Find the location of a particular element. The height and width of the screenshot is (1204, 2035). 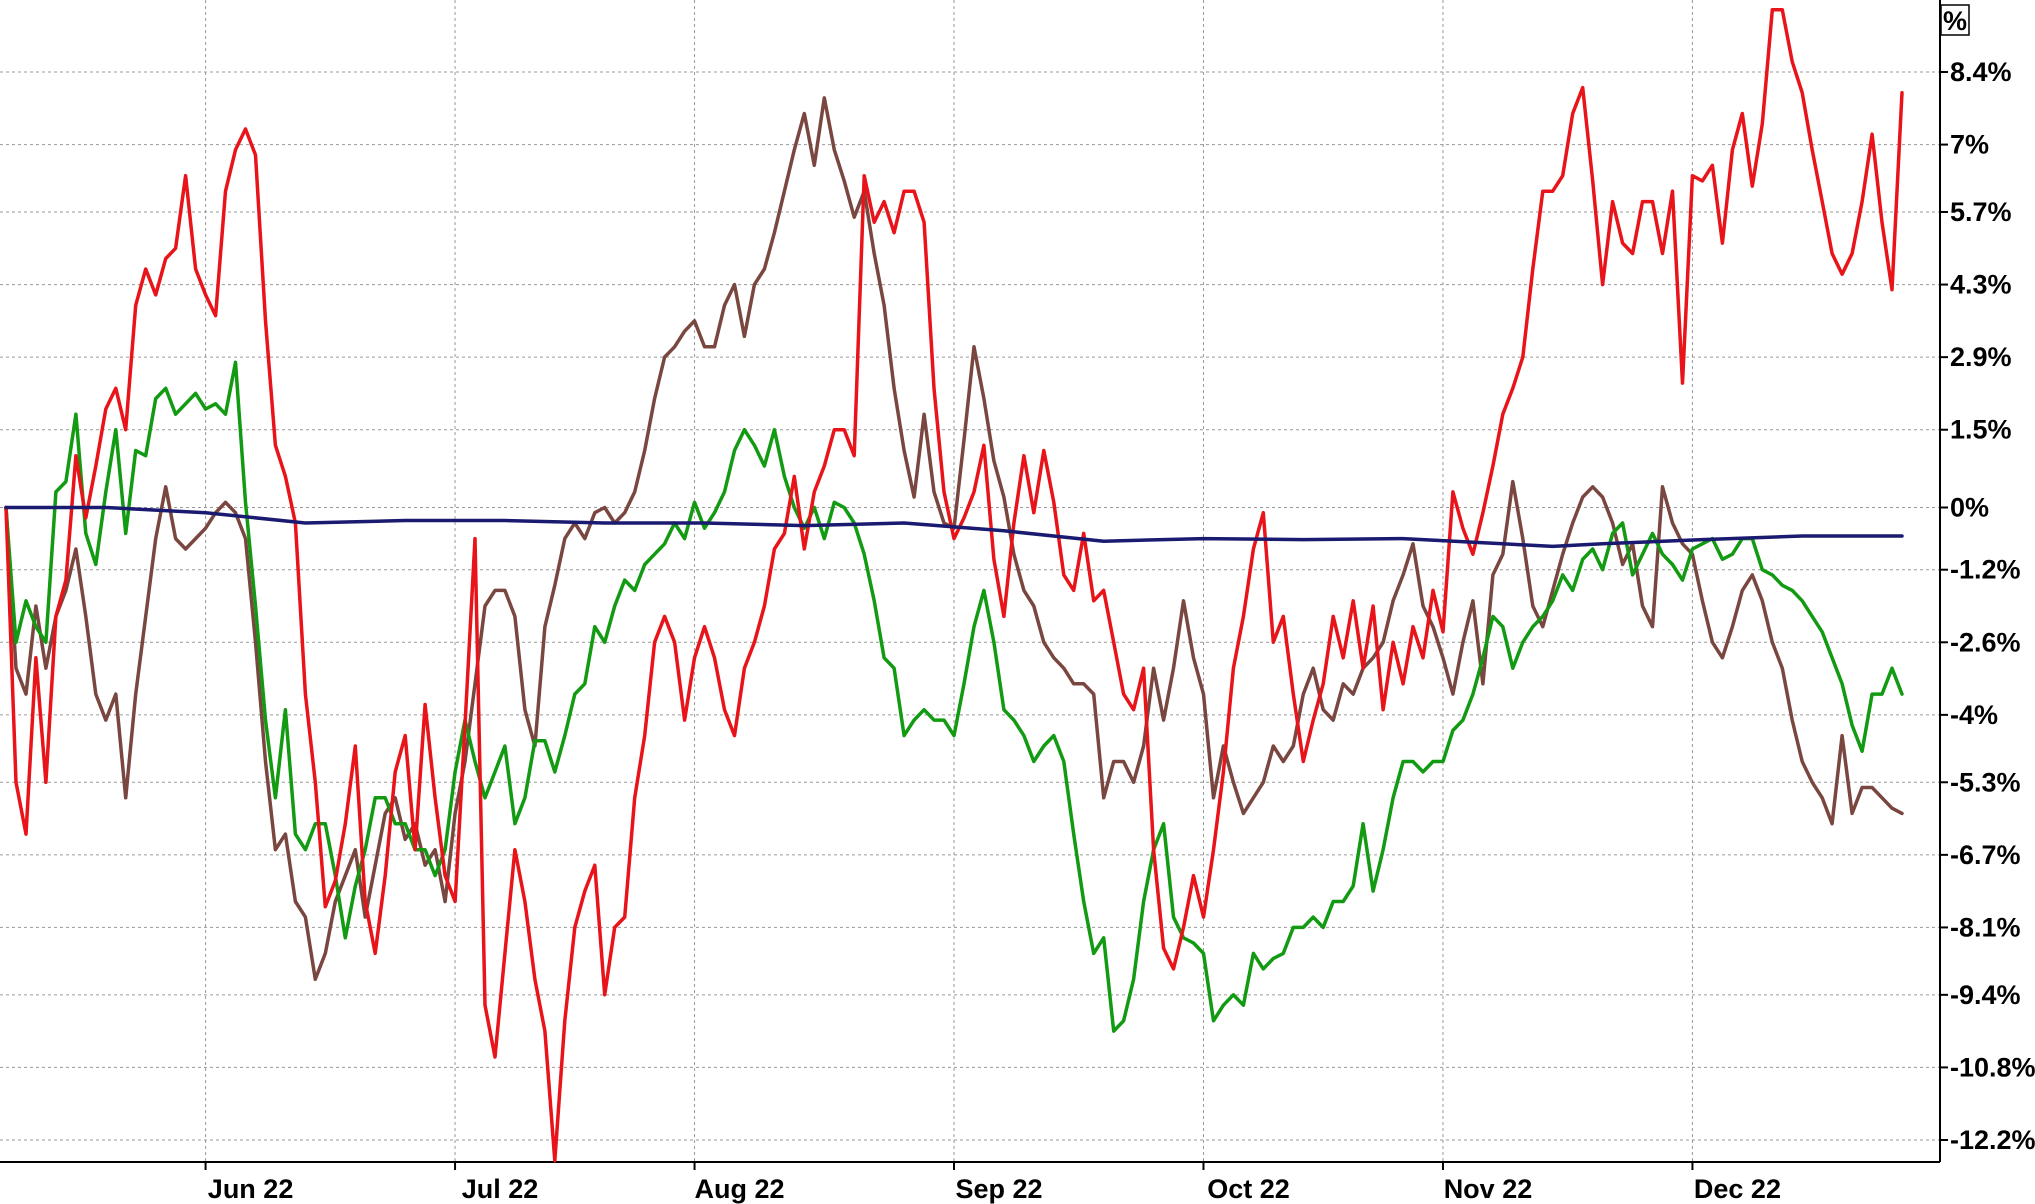

y-tick-label: -5.3% is located at coordinates (1985, 782).